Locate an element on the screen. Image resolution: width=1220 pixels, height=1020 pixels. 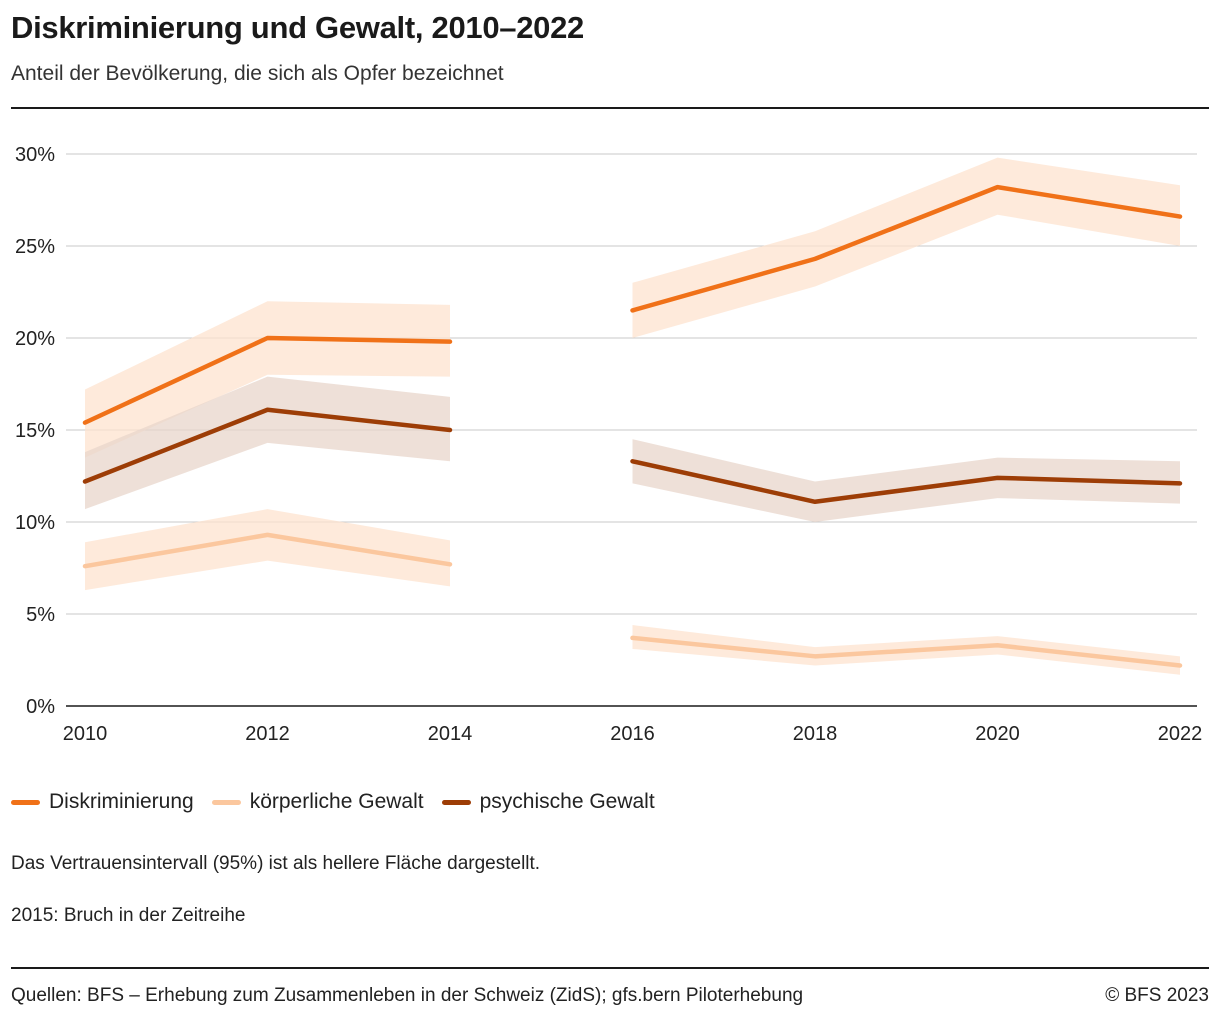
x-tick-label: 2014 is located at coordinates (450, 734).